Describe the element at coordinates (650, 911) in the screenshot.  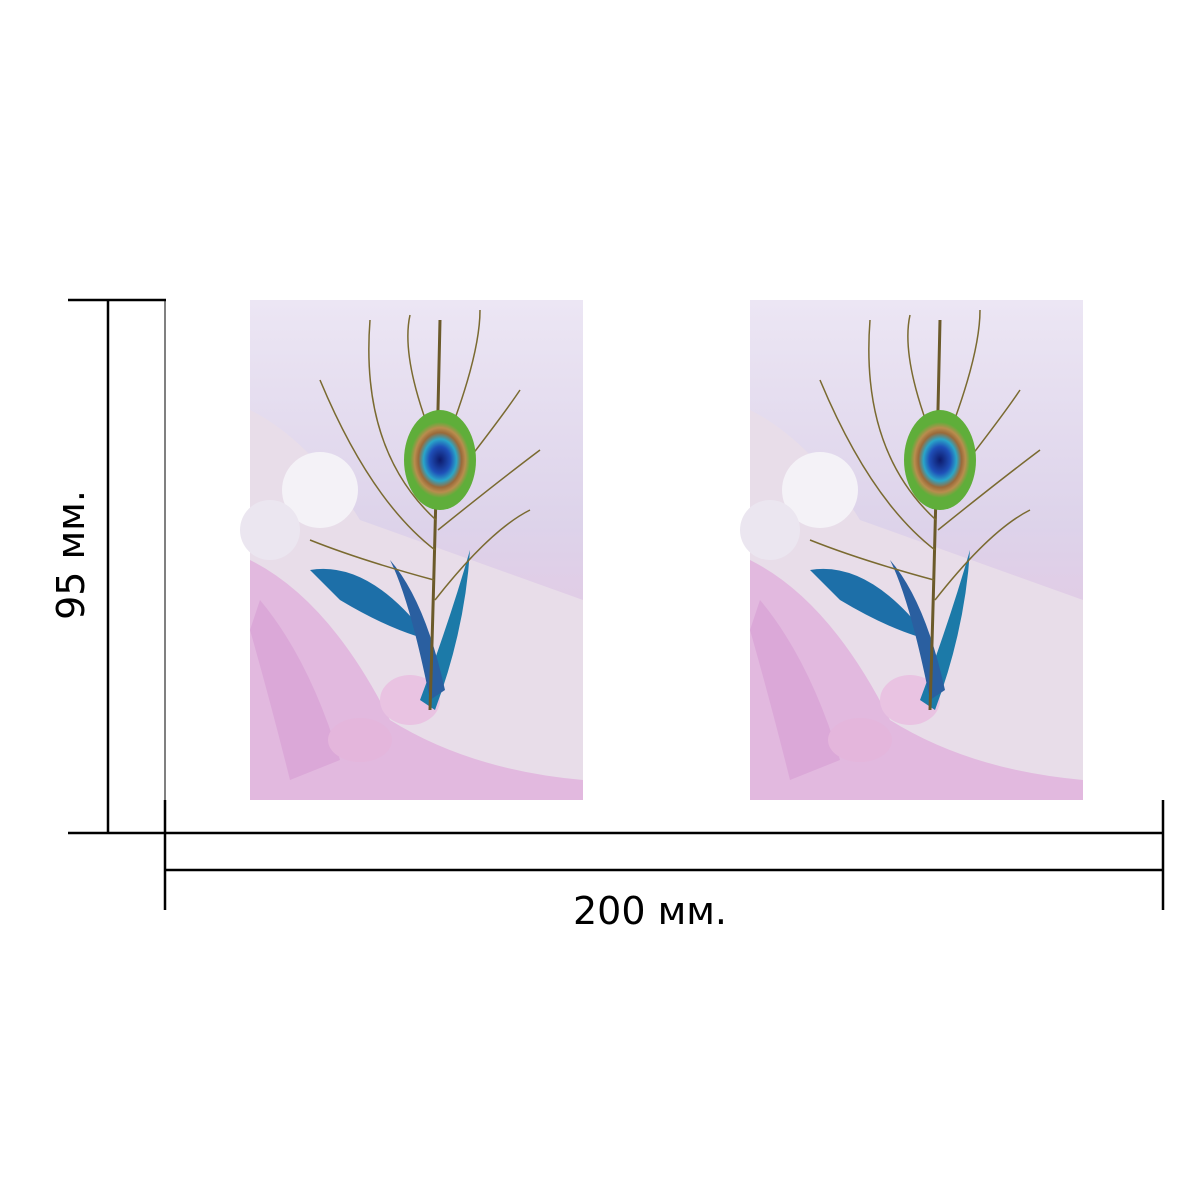
I see `width-label: 200 мм.` at that location.